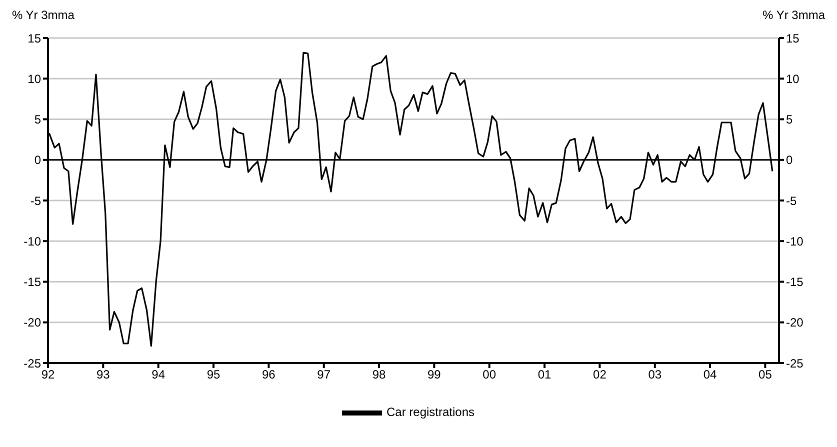  I want to click on y2-tick-label: 0, so click(789, 160).